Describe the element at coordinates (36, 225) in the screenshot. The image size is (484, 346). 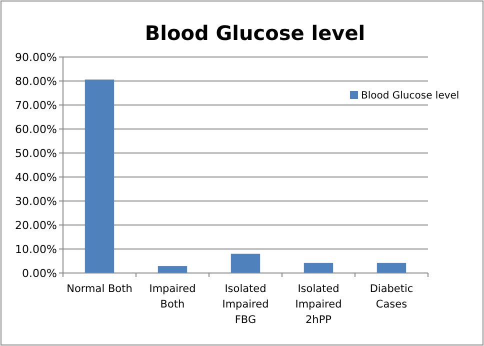
I see `y-tick-label: 20.00%` at that location.